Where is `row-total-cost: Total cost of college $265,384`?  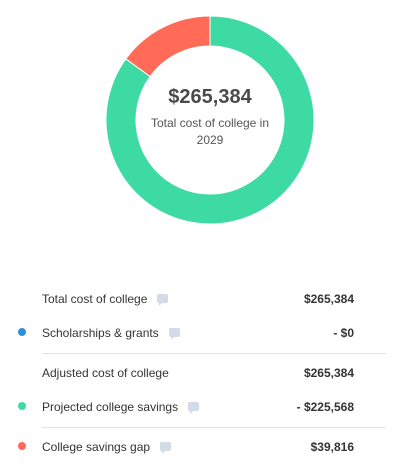 row-total-cost: Total cost of college $265,384 is located at coordinates (200, 299).